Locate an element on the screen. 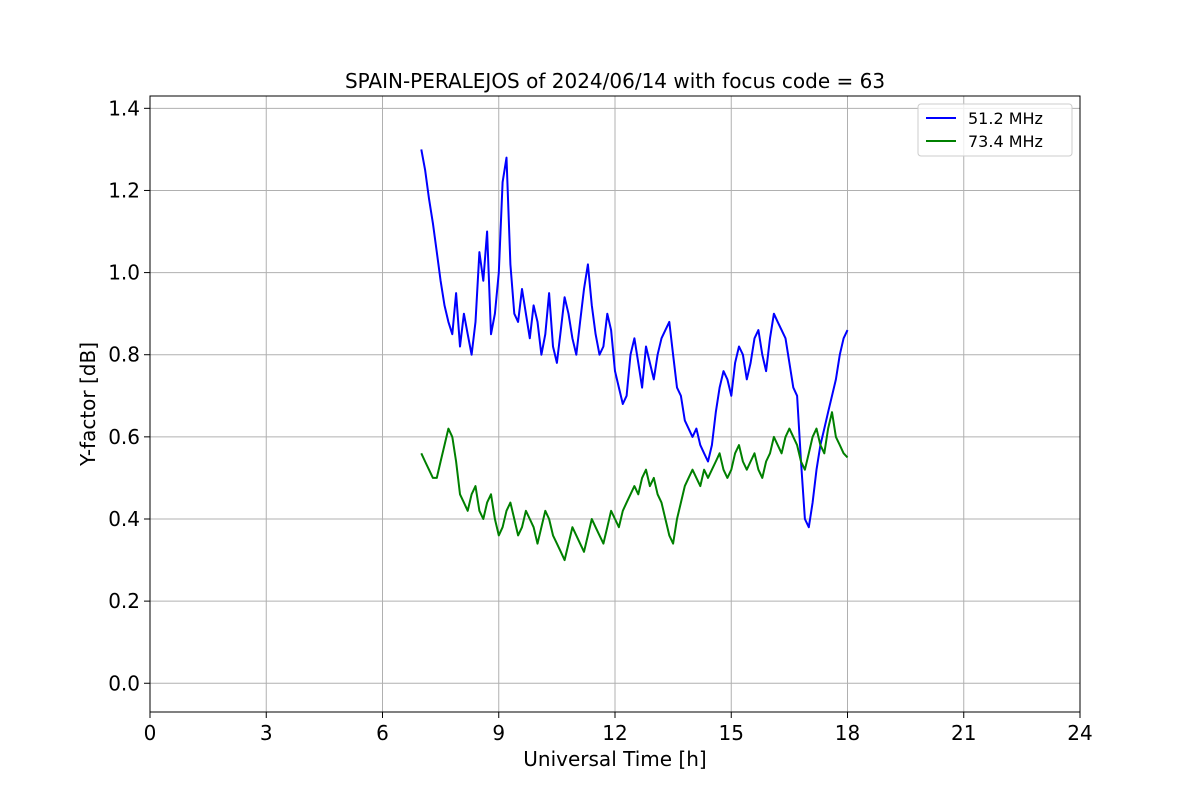  series-line-green is located at coordinates (634, 486).